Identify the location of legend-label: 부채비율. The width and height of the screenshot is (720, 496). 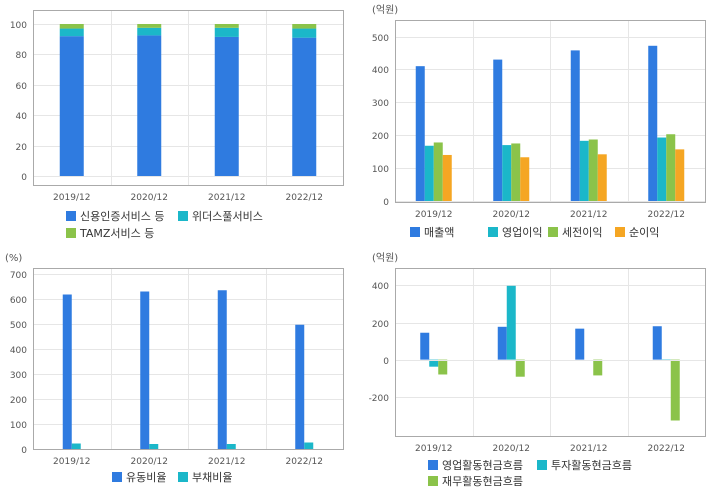
(212, 477).